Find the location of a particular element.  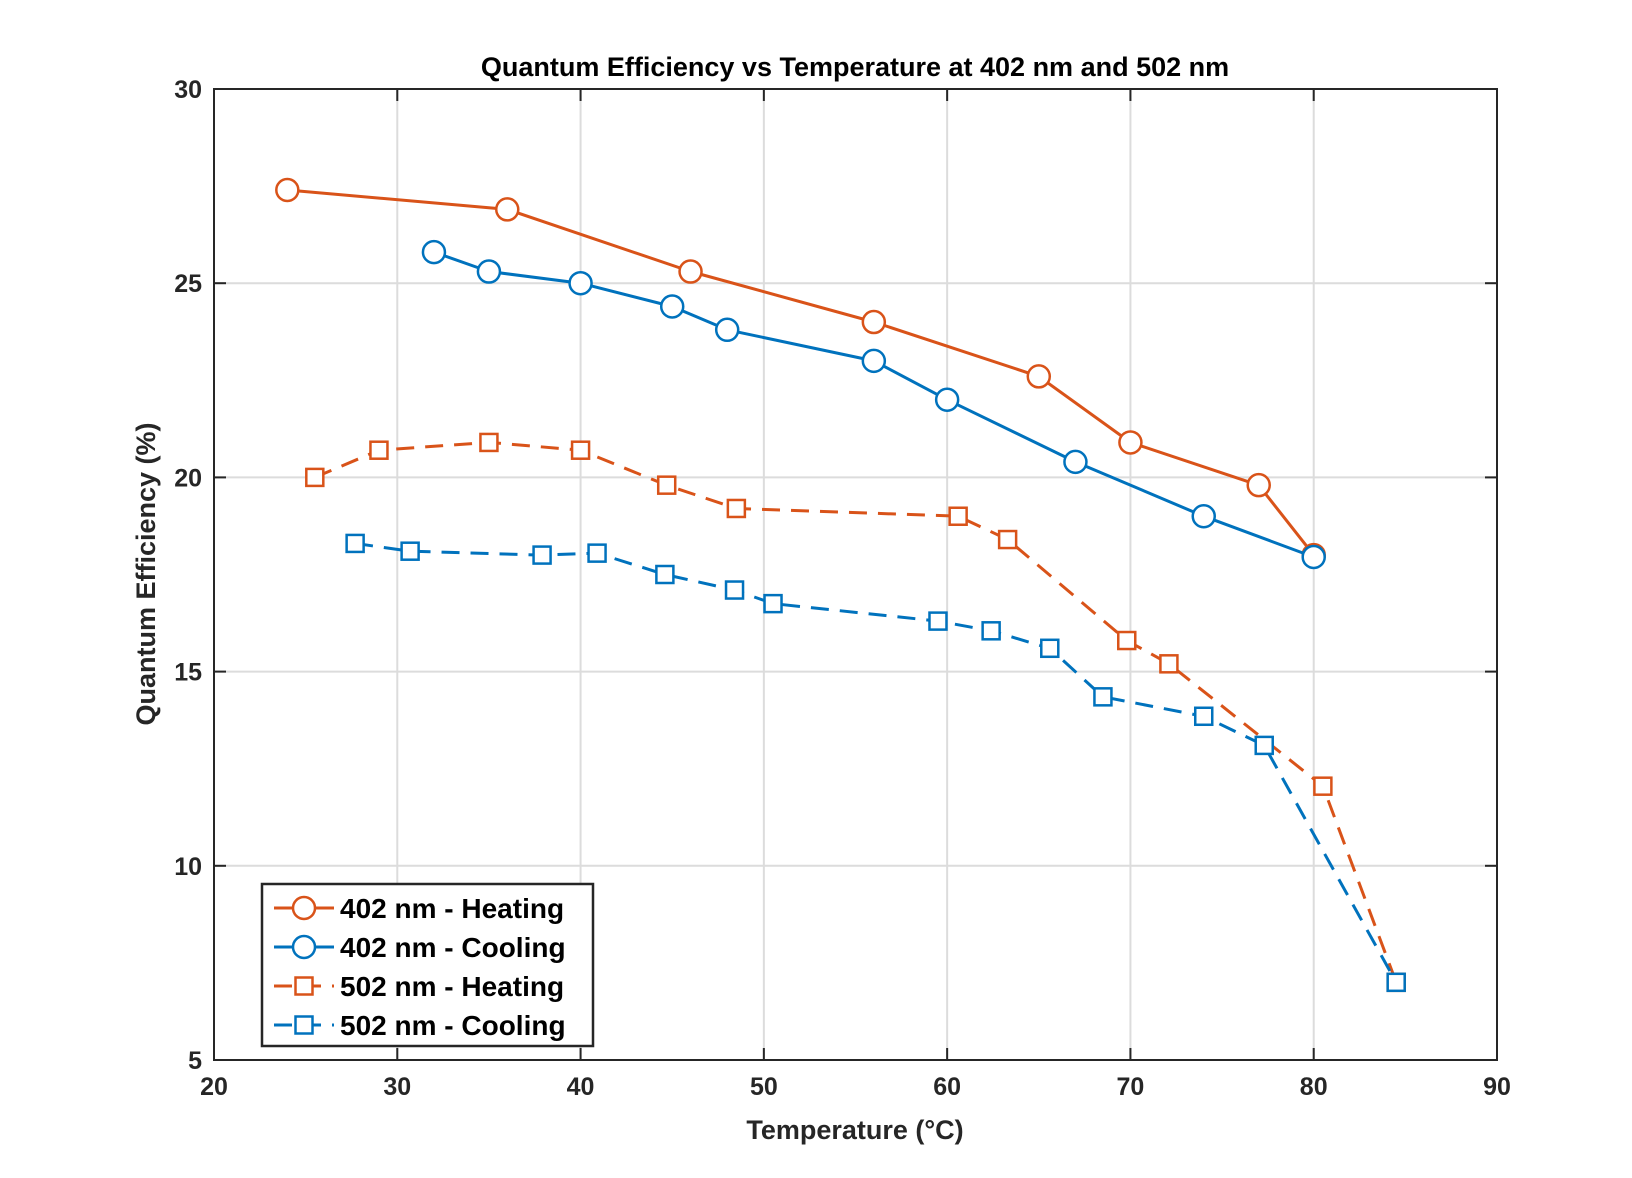

series-line is located at coordinates (874, 404).